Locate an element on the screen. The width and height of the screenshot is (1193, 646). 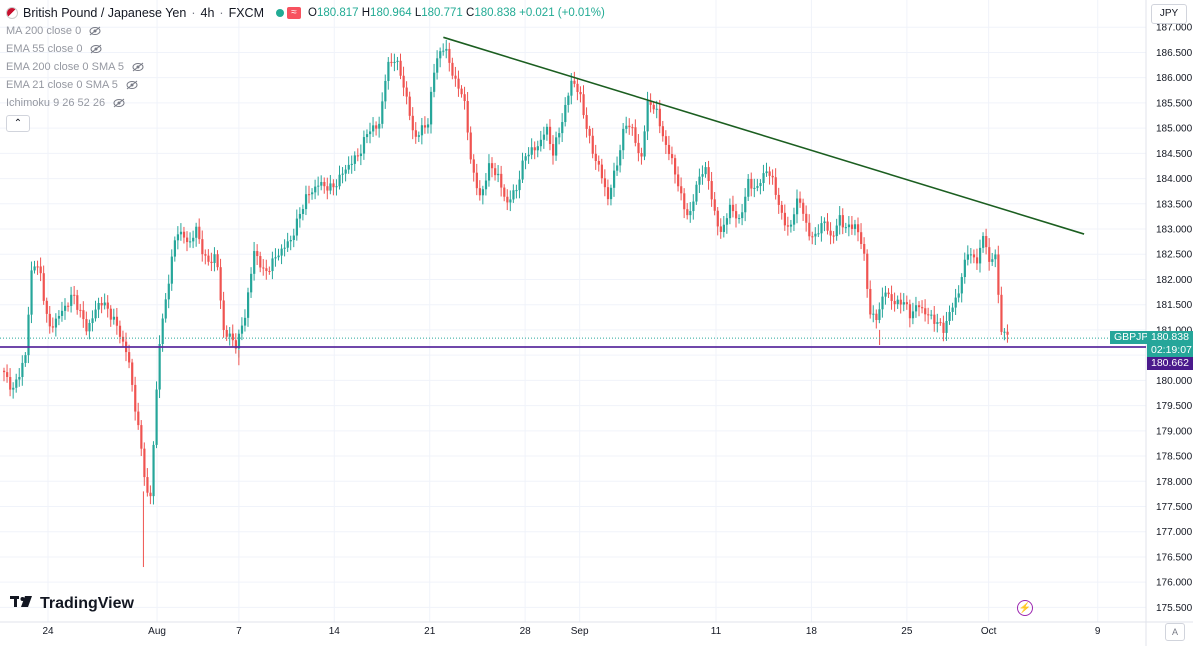
indicator-label: EMA 21 close 0 SMA 5 is located at coordinates (62, 85).